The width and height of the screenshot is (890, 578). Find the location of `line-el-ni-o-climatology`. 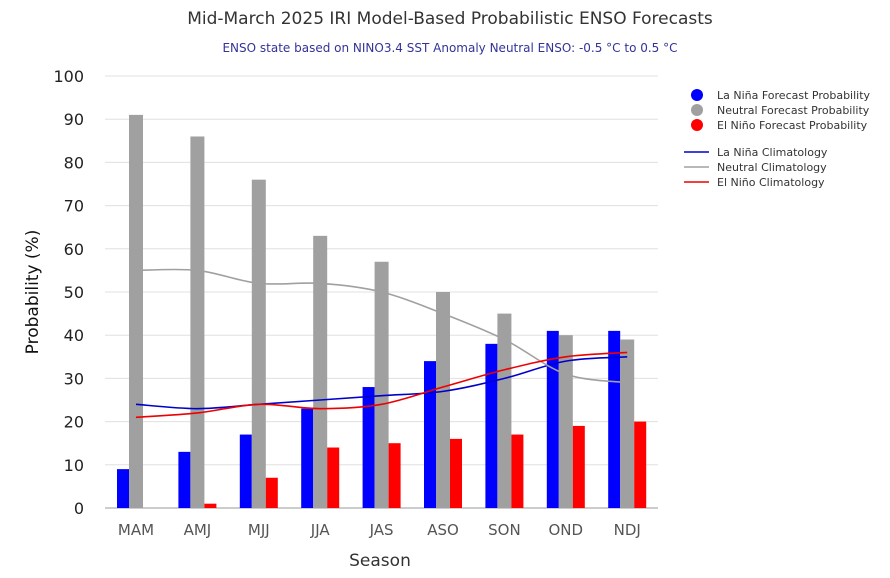

line-el-ni-o-climatology is located at coordinates (381, 385).